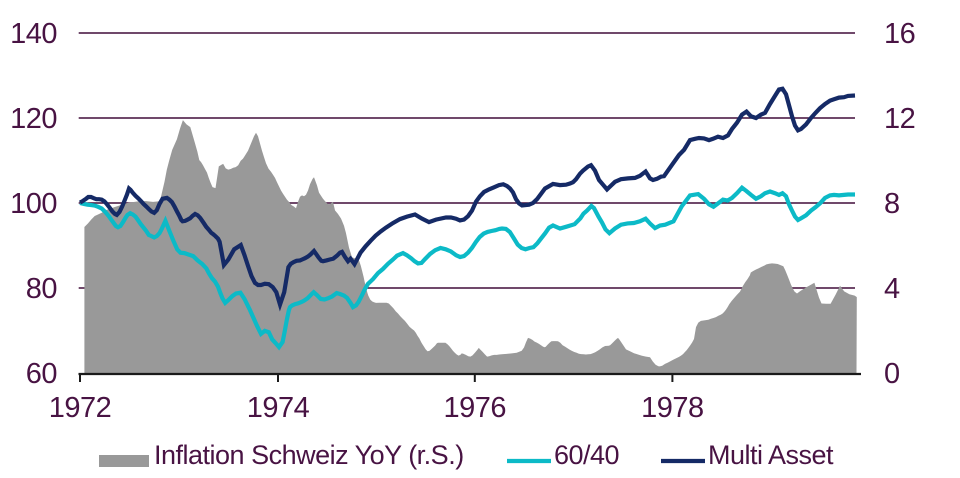 The width and height of the screenshot is (960, 478). What do you see at coordinates (892, 204) in the screenshot?
I see `svg-text: 8` at bounding box center [892, 204].